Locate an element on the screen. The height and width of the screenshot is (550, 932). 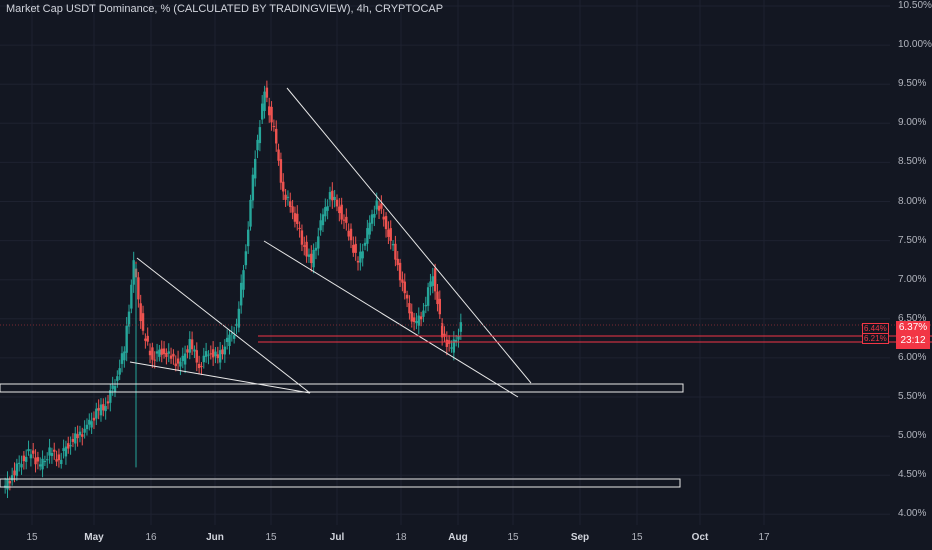
current-price-value: 6.37% is located at coordinates (913, 327).